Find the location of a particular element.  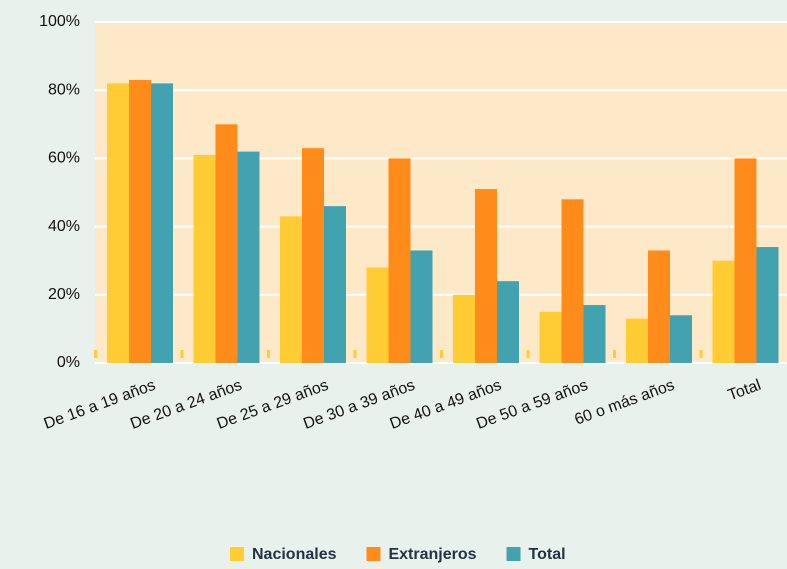

x-tick-label: 60 o más años is located at coordinates (624, 403).